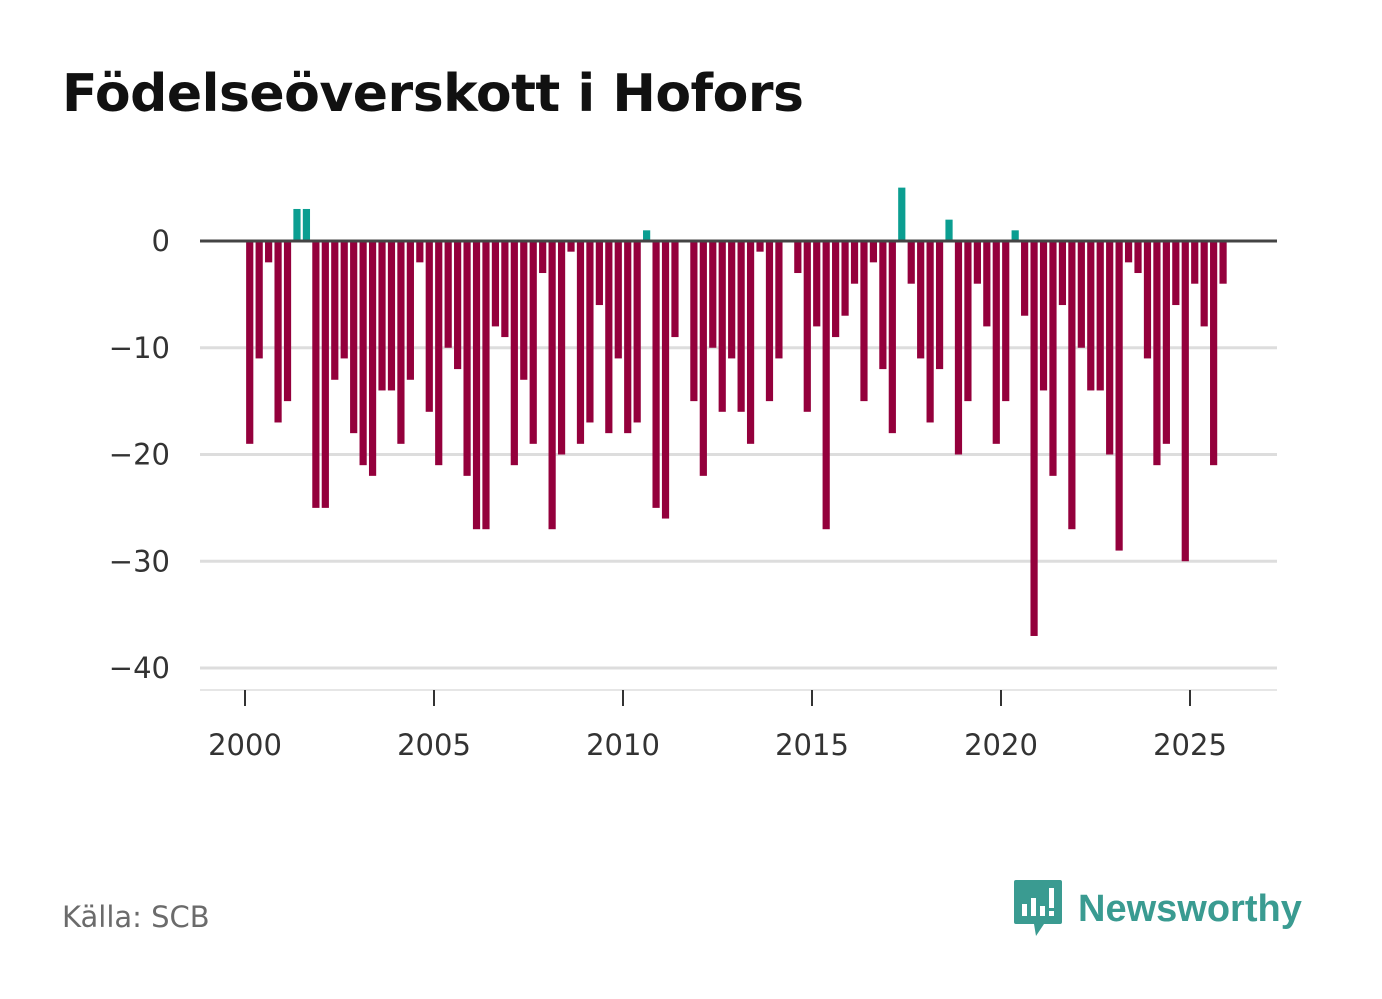 This screenshot has height=999, width=1382. I want to click on y-tick-label: −30, so click(139, 561).